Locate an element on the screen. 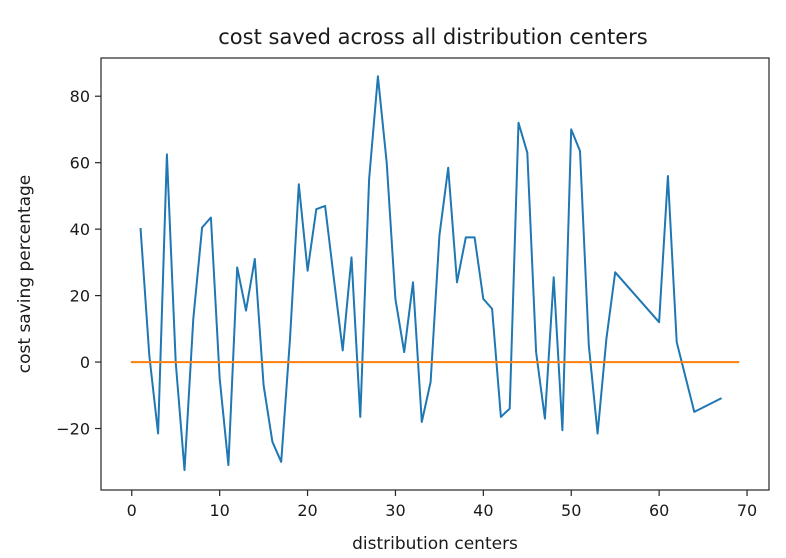 Image resolution: width=786 pixels, height=558 pixels. x-tick-label: 30 is located at coordinates (395, 510).